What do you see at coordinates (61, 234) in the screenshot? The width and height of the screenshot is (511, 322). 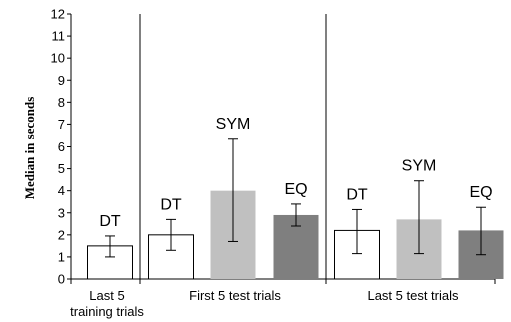 I see `y-tick-label: 2` at bounding box center [61, 234].